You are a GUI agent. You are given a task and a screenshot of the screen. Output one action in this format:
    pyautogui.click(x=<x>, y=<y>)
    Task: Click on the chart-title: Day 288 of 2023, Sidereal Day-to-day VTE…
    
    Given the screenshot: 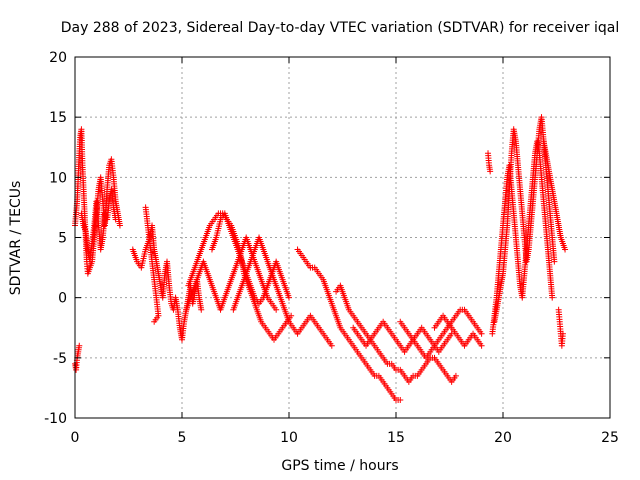 What is the action you would take?
    pyautogui.click(x=340, y=28)
    